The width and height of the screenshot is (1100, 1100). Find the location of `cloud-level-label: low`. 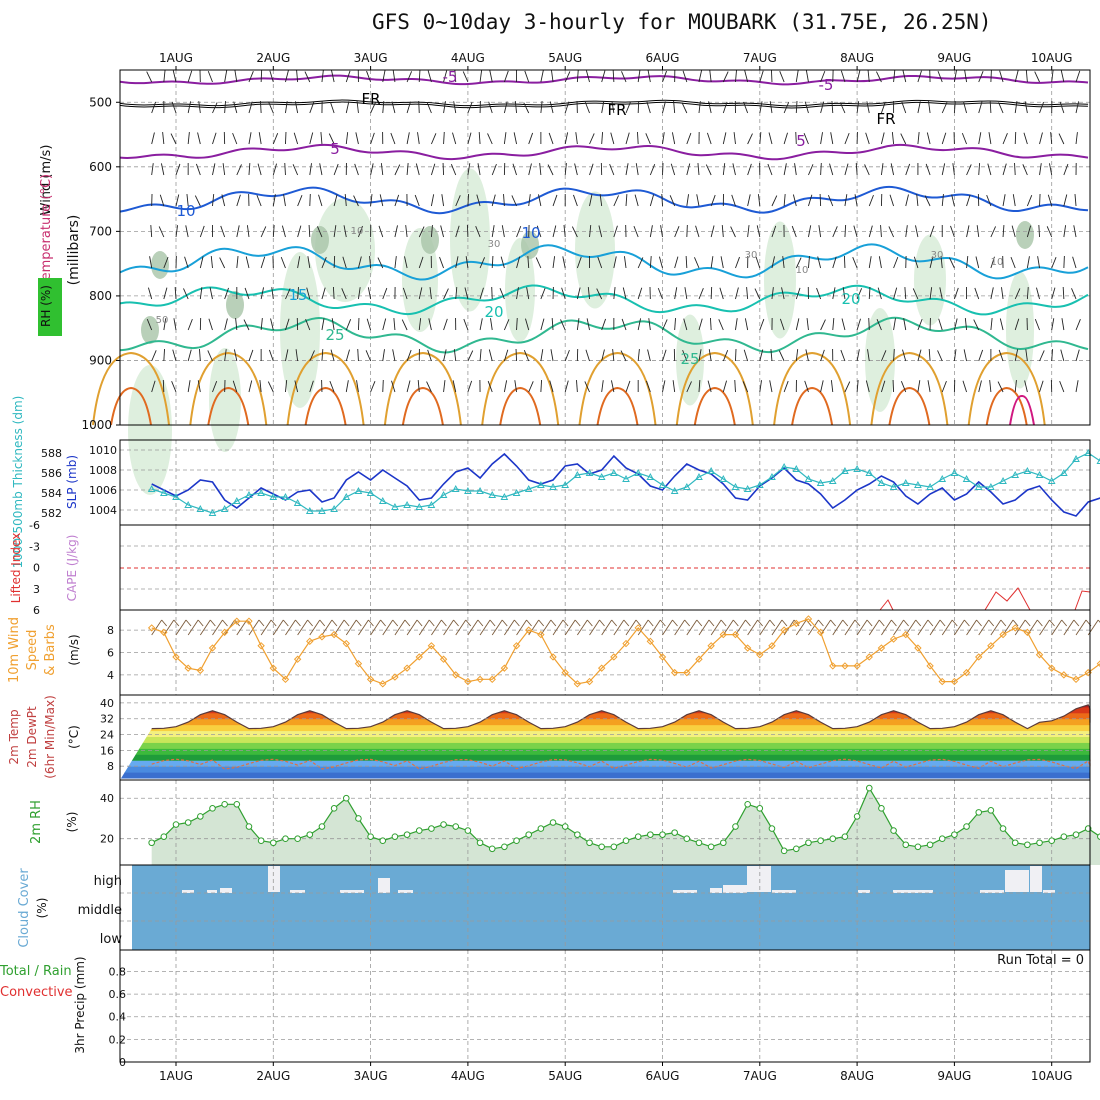

cloud-level-label: low is located at coordinates (111, 939).